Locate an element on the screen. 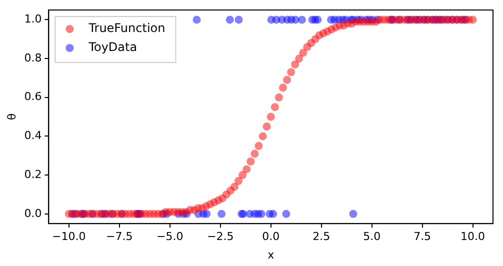  y-axis-title: θ is located at coordinates (11, 116).